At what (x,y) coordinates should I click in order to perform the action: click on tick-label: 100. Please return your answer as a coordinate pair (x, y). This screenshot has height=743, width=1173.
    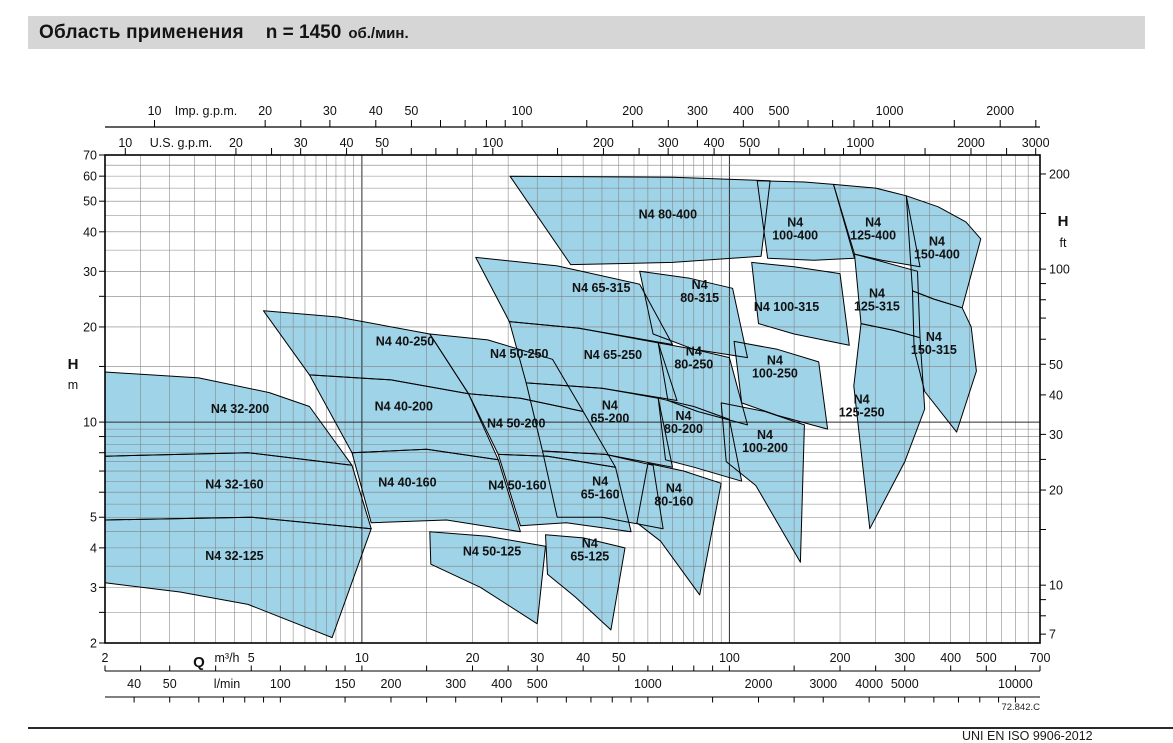
    Looking at the image, I should click on (729, 658).